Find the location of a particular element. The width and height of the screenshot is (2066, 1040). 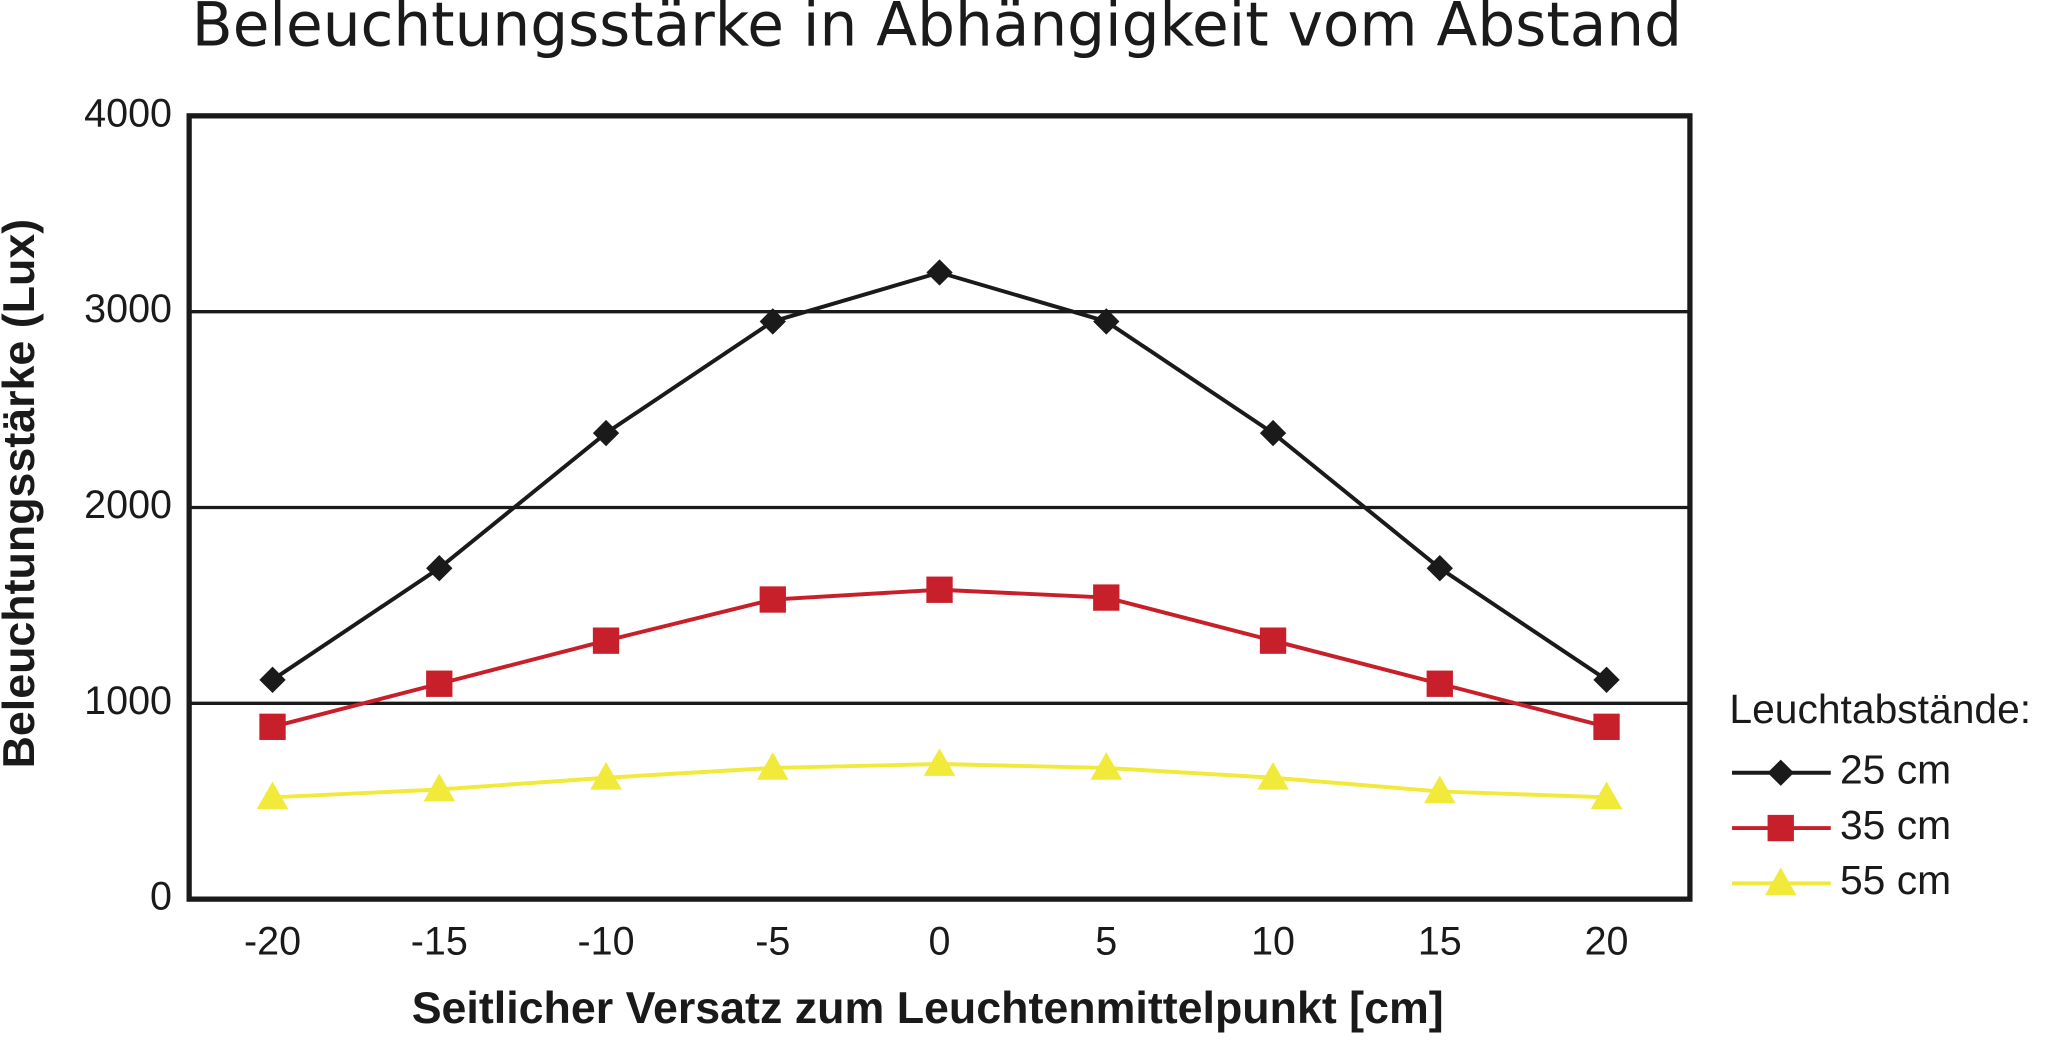

legend-label: 55 cm is located at coordinates (1895, 880).